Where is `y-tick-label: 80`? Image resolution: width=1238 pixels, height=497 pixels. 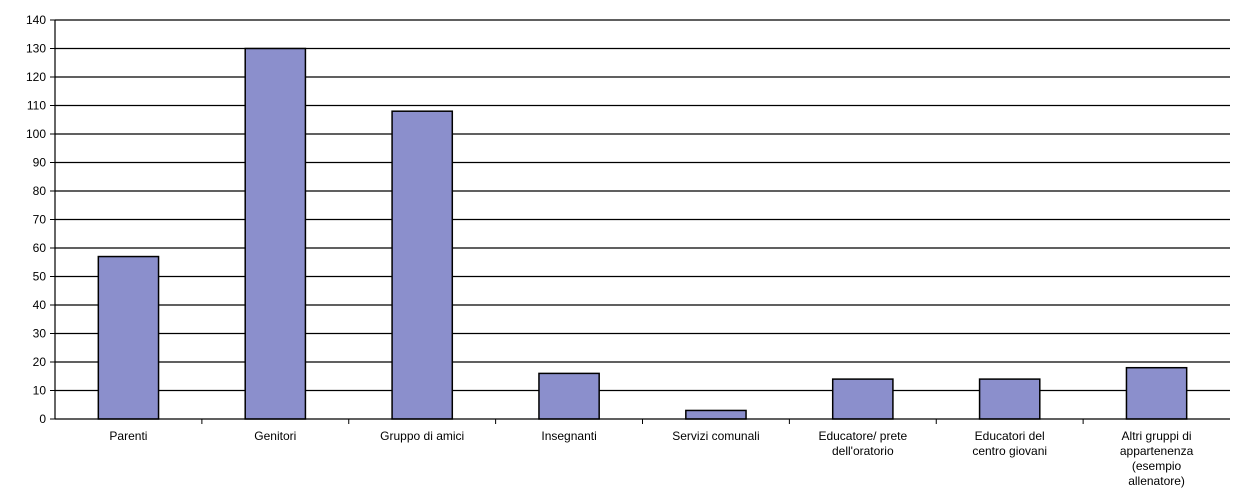 y-tick-label: 80 is located at coordinates (40, 191).